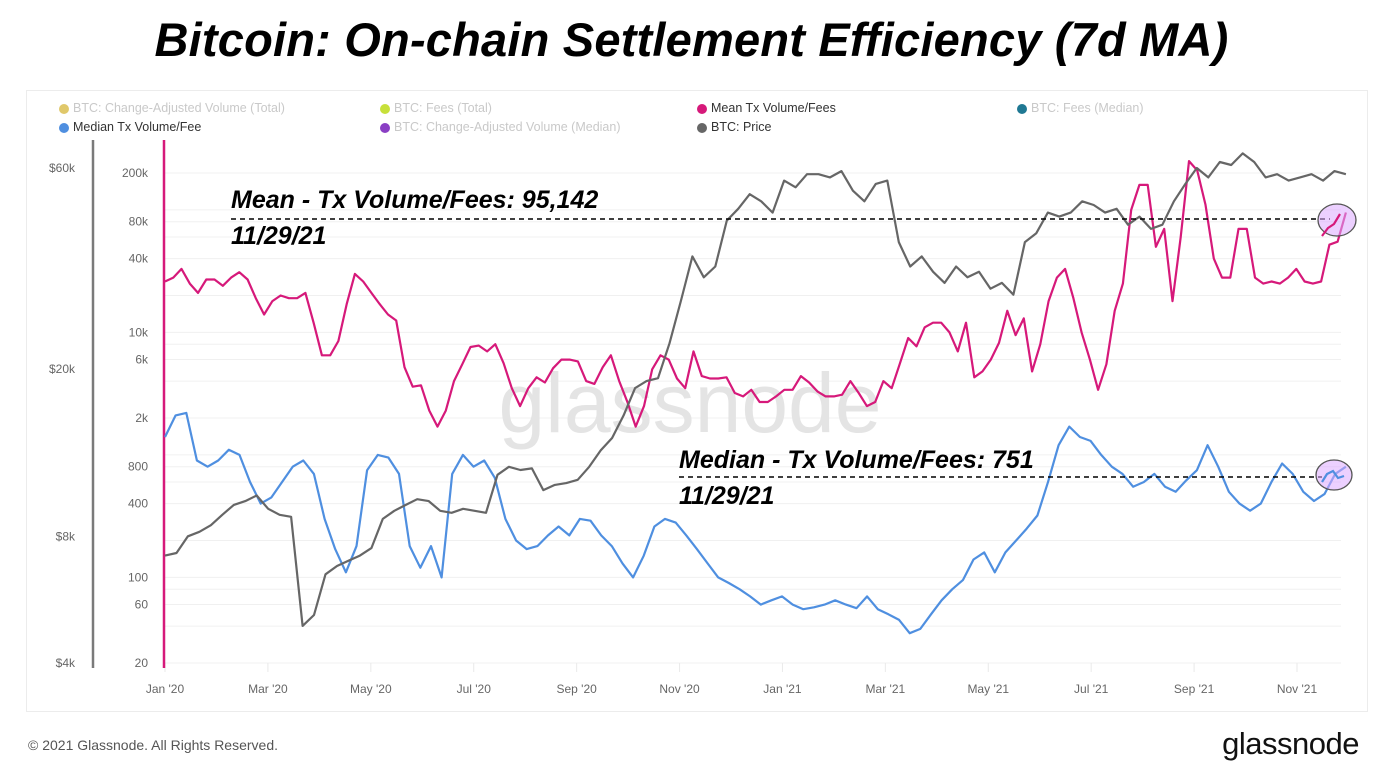  What do you see at coordinates (988, 689) in the screenshot?
I see `x-axis-tick-label: May '21` at bounding box center [988, 689].